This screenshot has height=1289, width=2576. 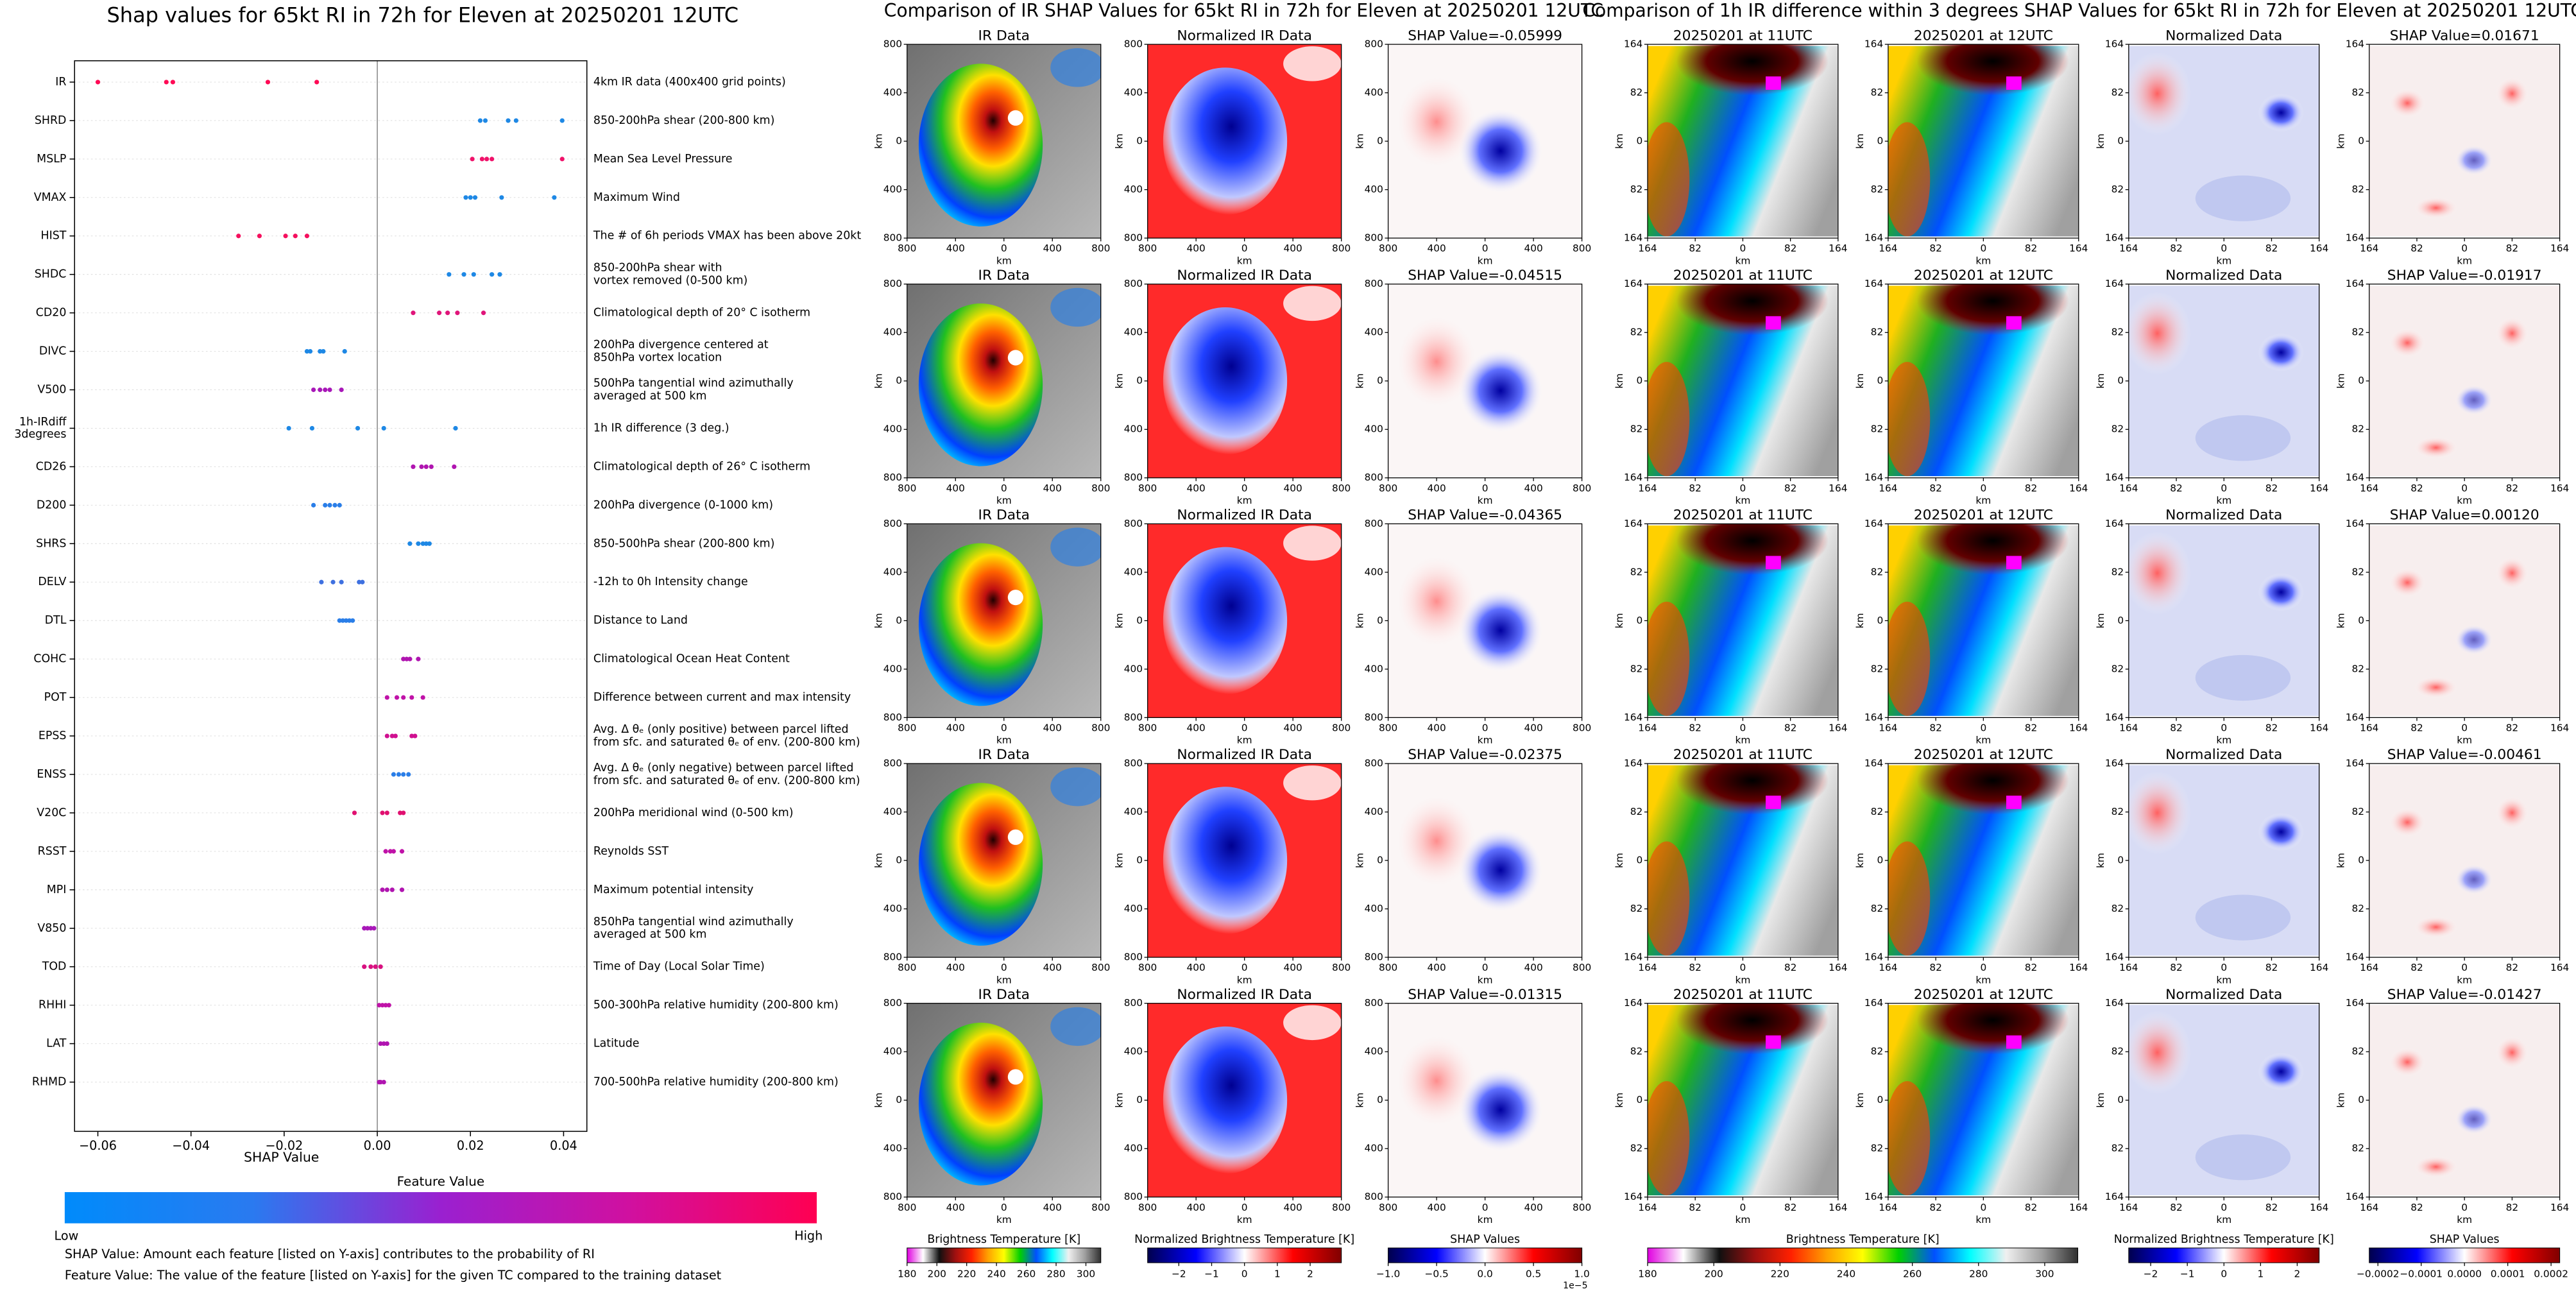 I want to click on label: 500hPa tangential wind azimuthally, so click(x=693, y=383).